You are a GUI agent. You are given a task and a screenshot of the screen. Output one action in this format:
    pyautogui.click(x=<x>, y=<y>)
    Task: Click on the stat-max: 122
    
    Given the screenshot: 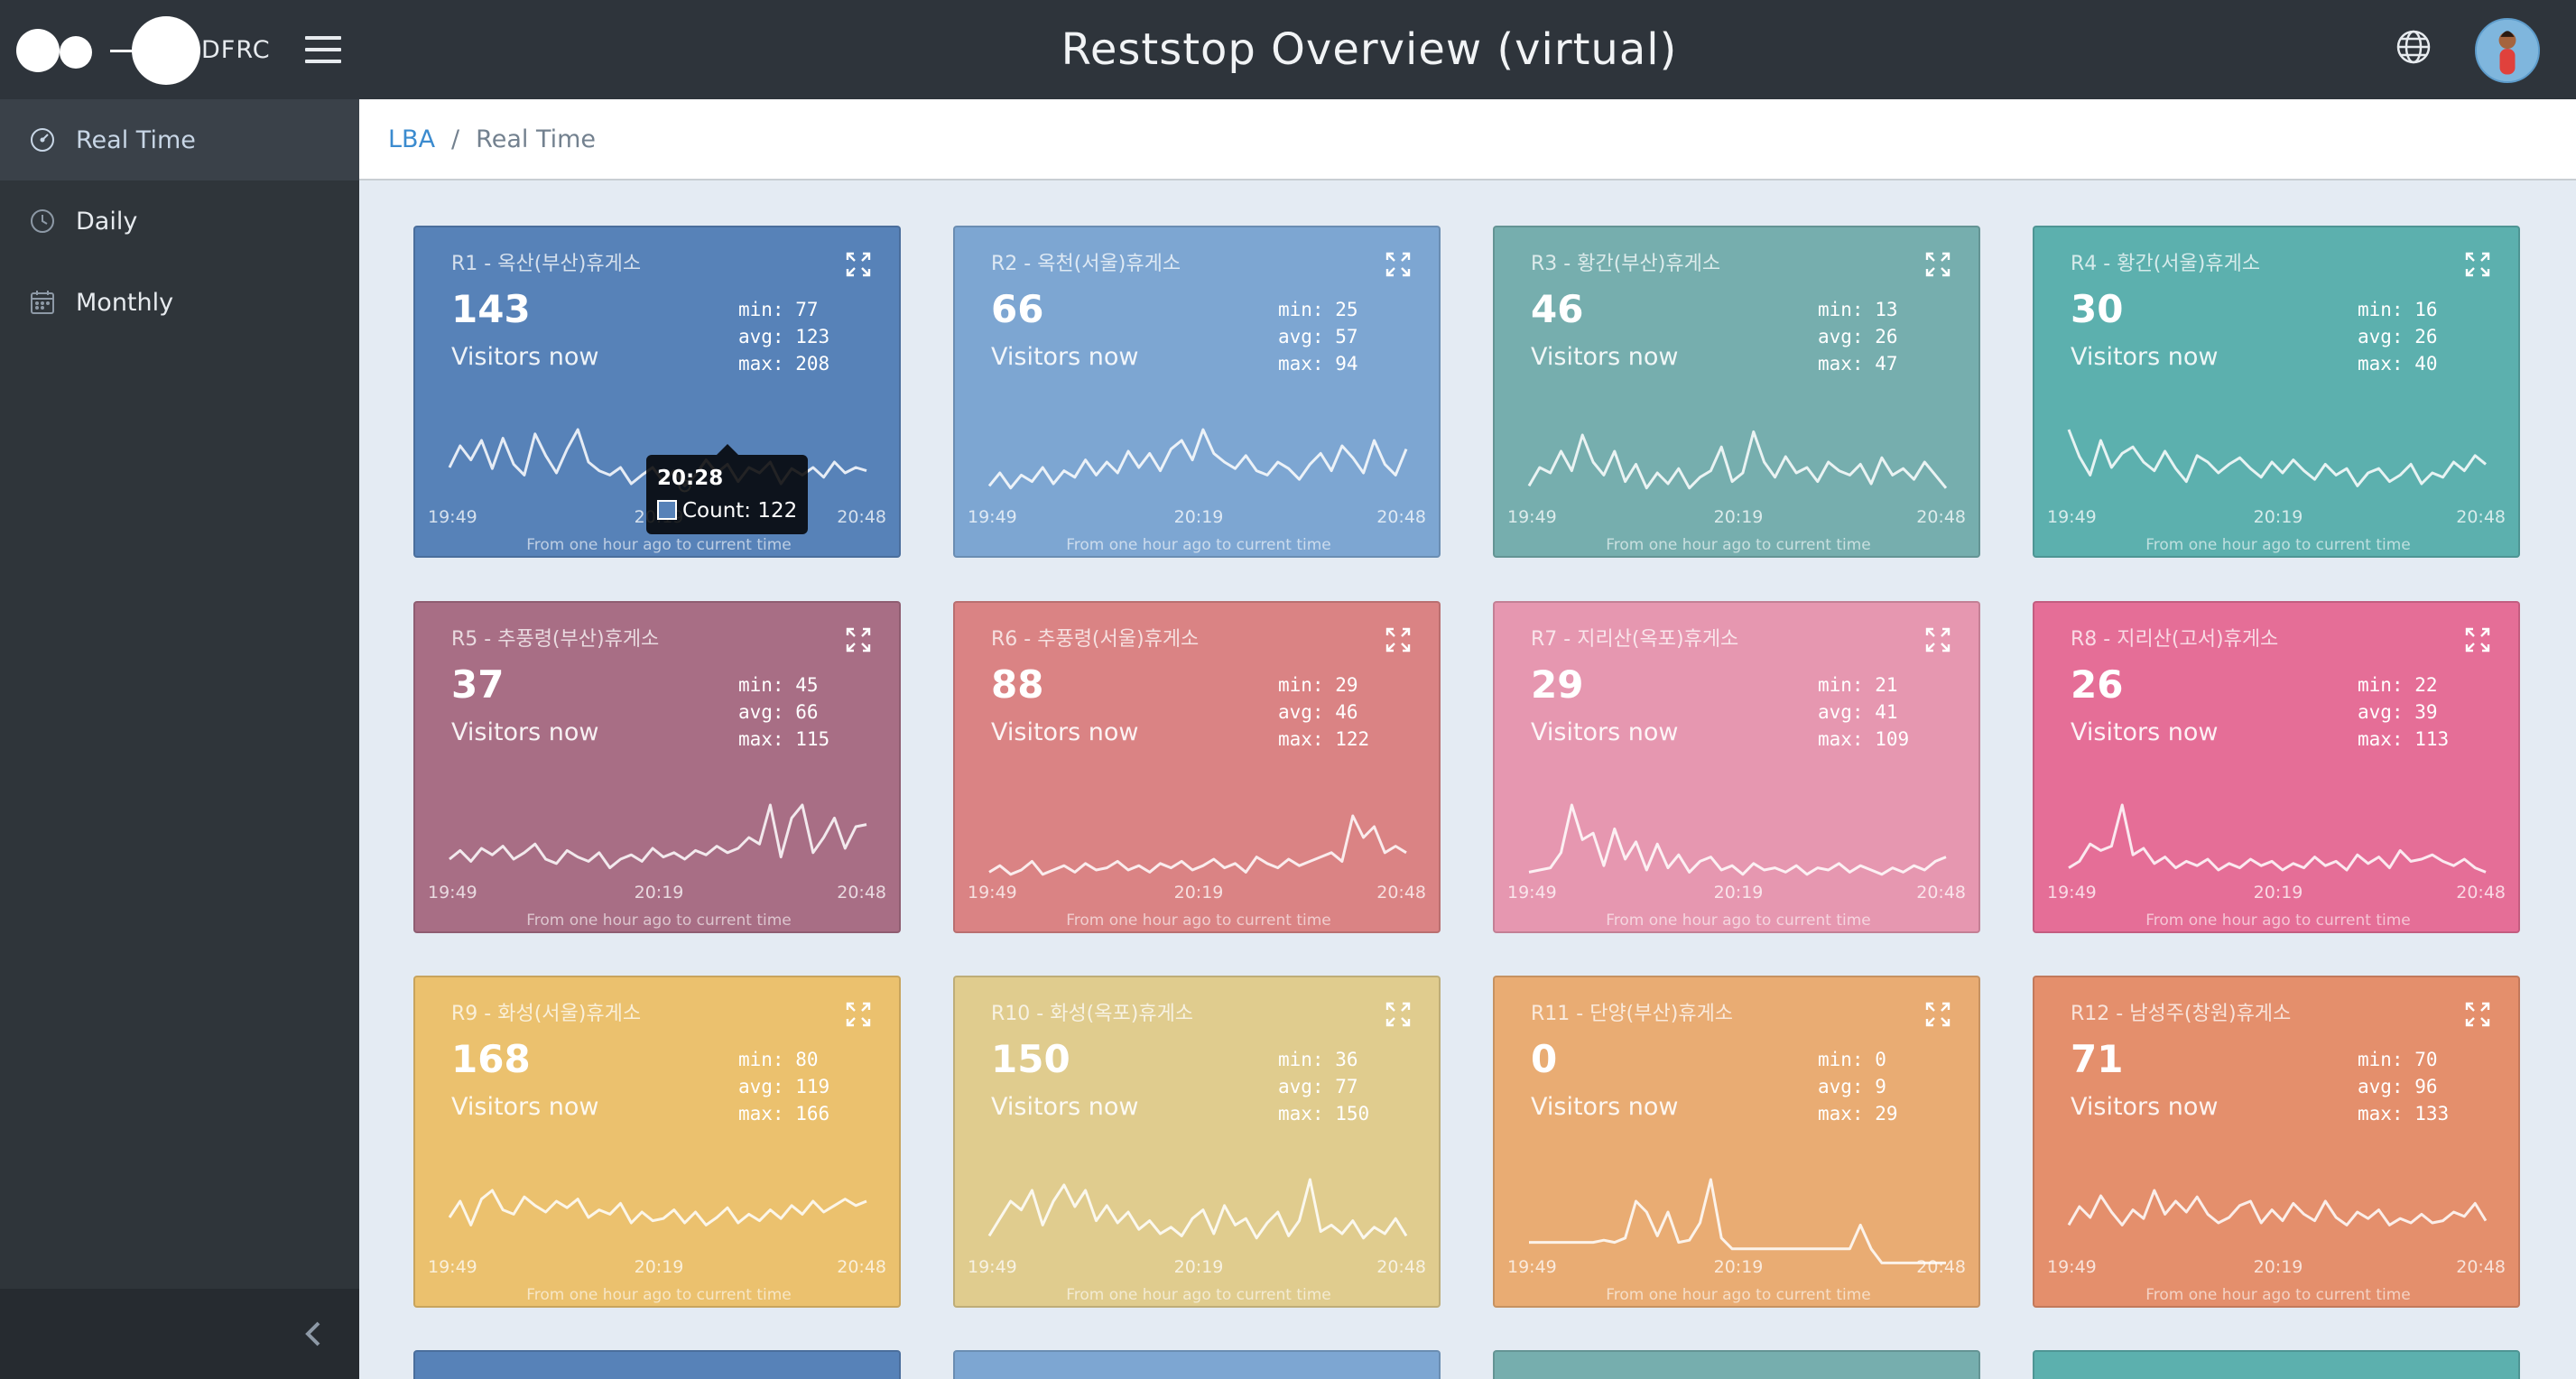 What is the action you would take?
    pyautogui.click(x=1352, y=739)
    